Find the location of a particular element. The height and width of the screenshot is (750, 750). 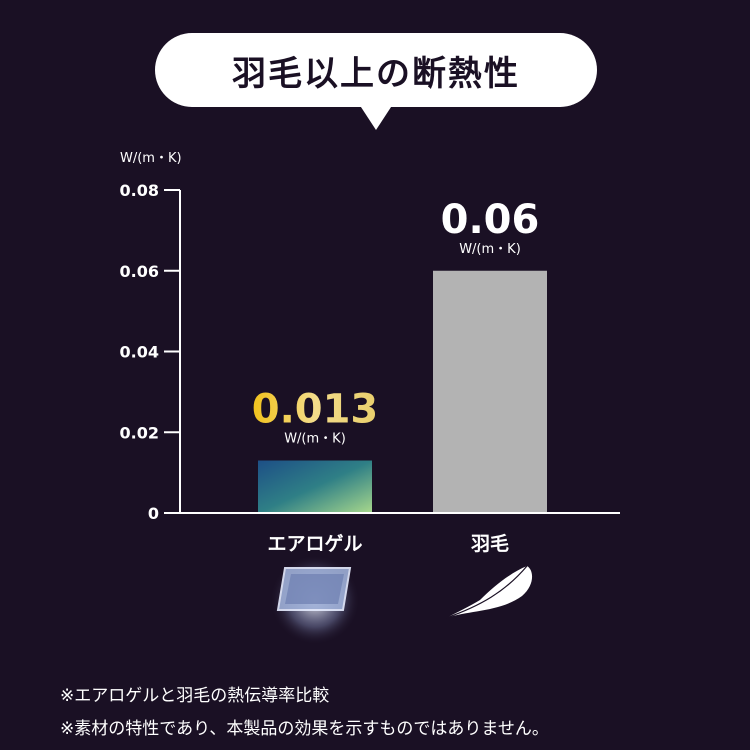

footnote-1: ※エアロゲルと羽毛の熱伝導率比較 is located at coordinates (195, 696).